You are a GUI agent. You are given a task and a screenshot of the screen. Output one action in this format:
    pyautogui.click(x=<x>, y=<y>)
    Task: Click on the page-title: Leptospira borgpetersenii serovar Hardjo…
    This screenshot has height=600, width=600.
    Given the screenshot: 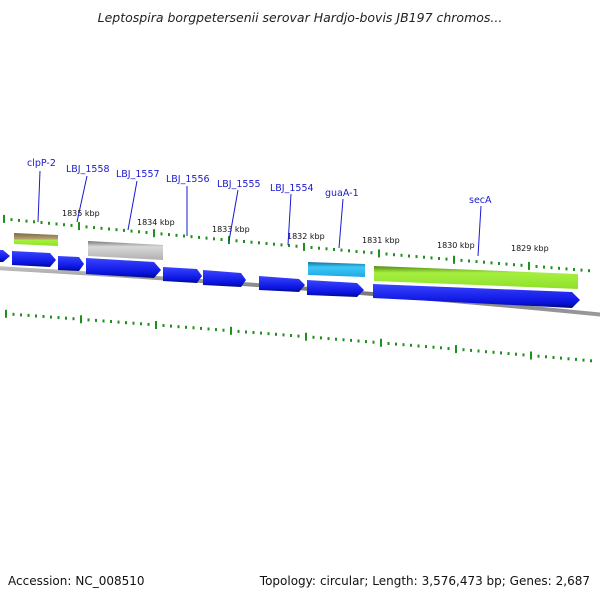 What is the action you would take?
    pyautogui.click(x=300, y=17)
    